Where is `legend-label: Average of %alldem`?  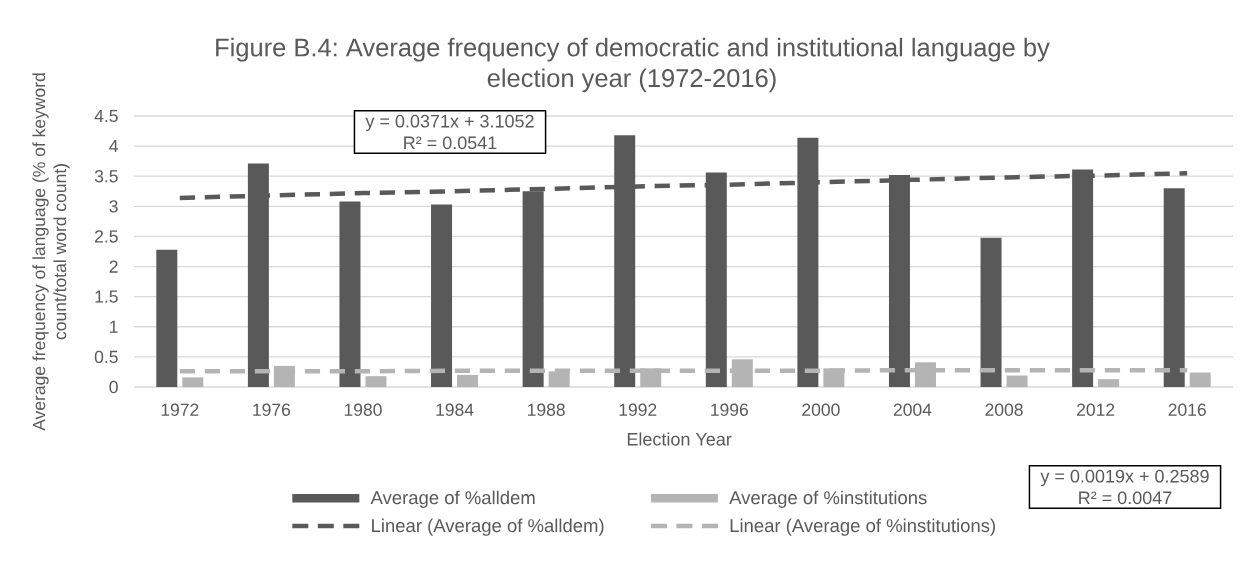 legend-label: Average of %alldem is located at coordinates (452, 499).